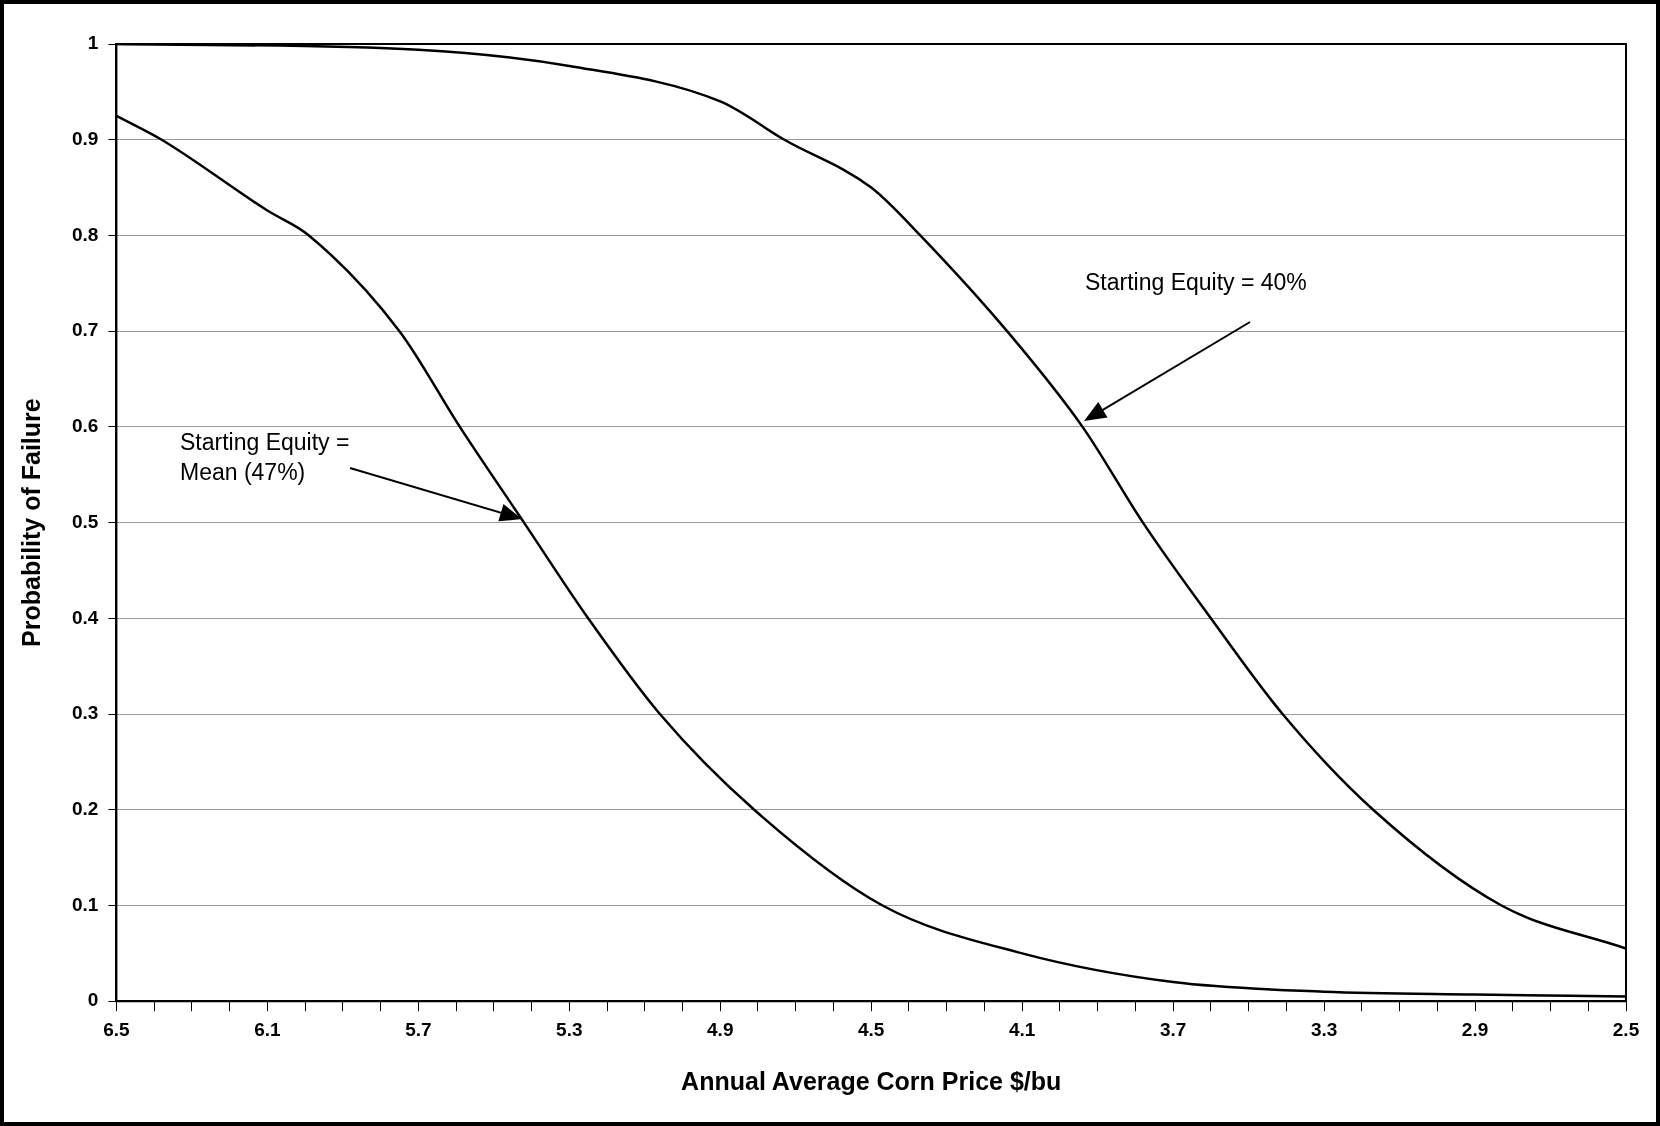 The image size is (1660, 1126). Describe the element at coordinates (85, 617) in the screenshot. I see `y-tick-label: 0.4` at that location.